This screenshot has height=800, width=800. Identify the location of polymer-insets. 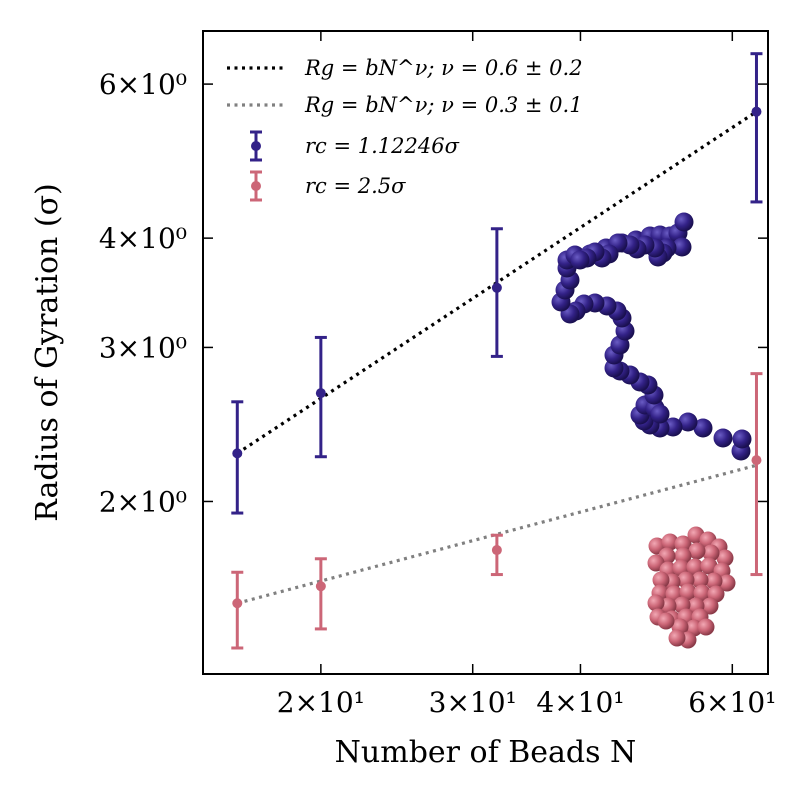
(651, 430).